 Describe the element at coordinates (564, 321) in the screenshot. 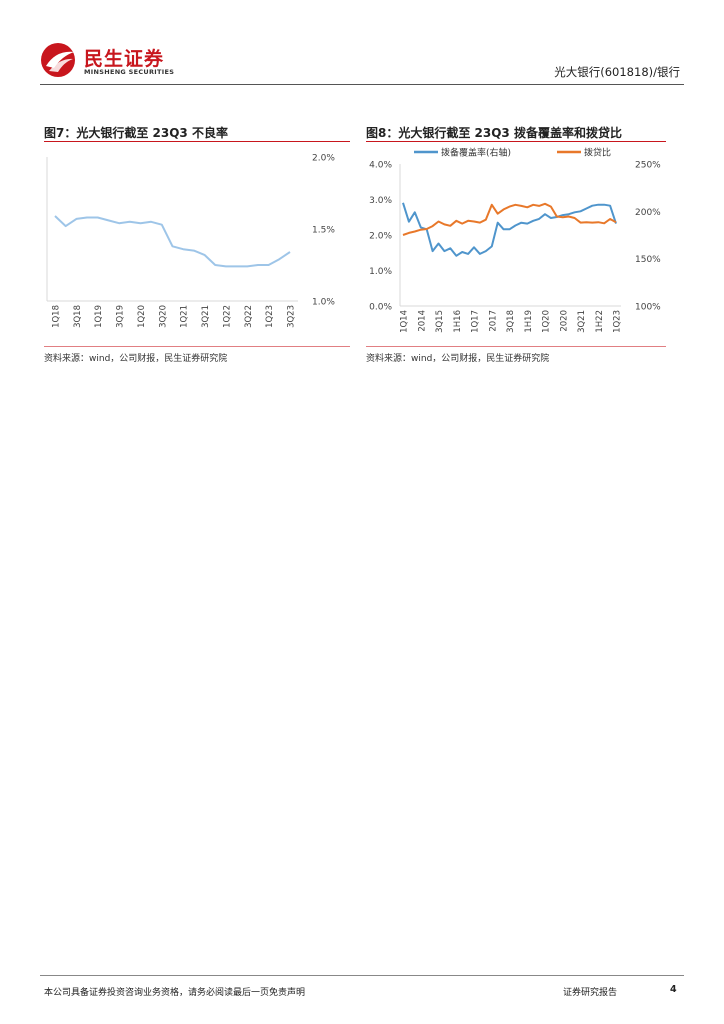

I see `x-tick-label: 2020` at that location.